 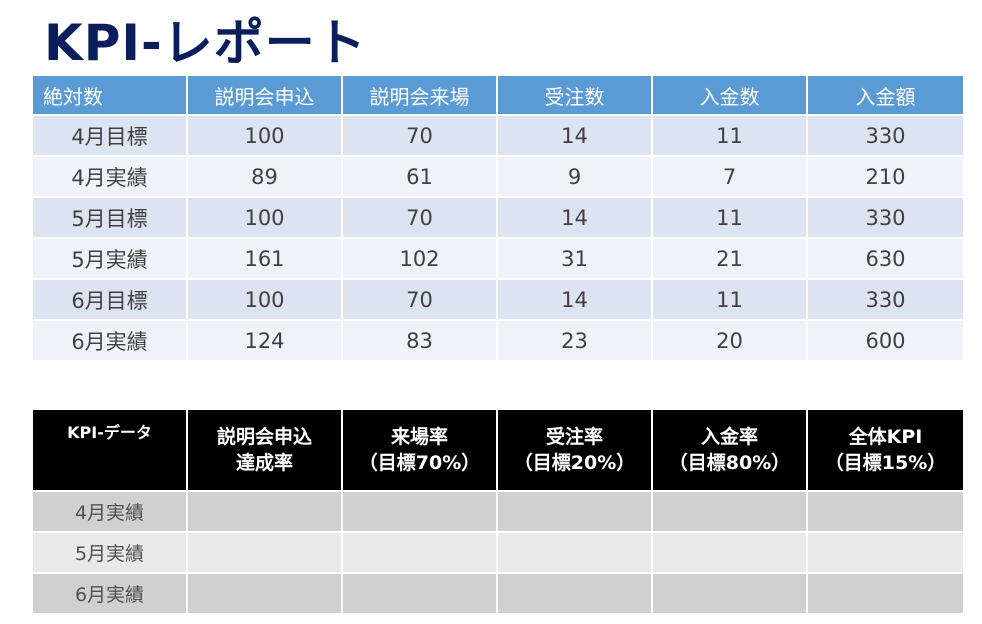 I want to click on table-row: 5月実績, so click(x=498, y=553).